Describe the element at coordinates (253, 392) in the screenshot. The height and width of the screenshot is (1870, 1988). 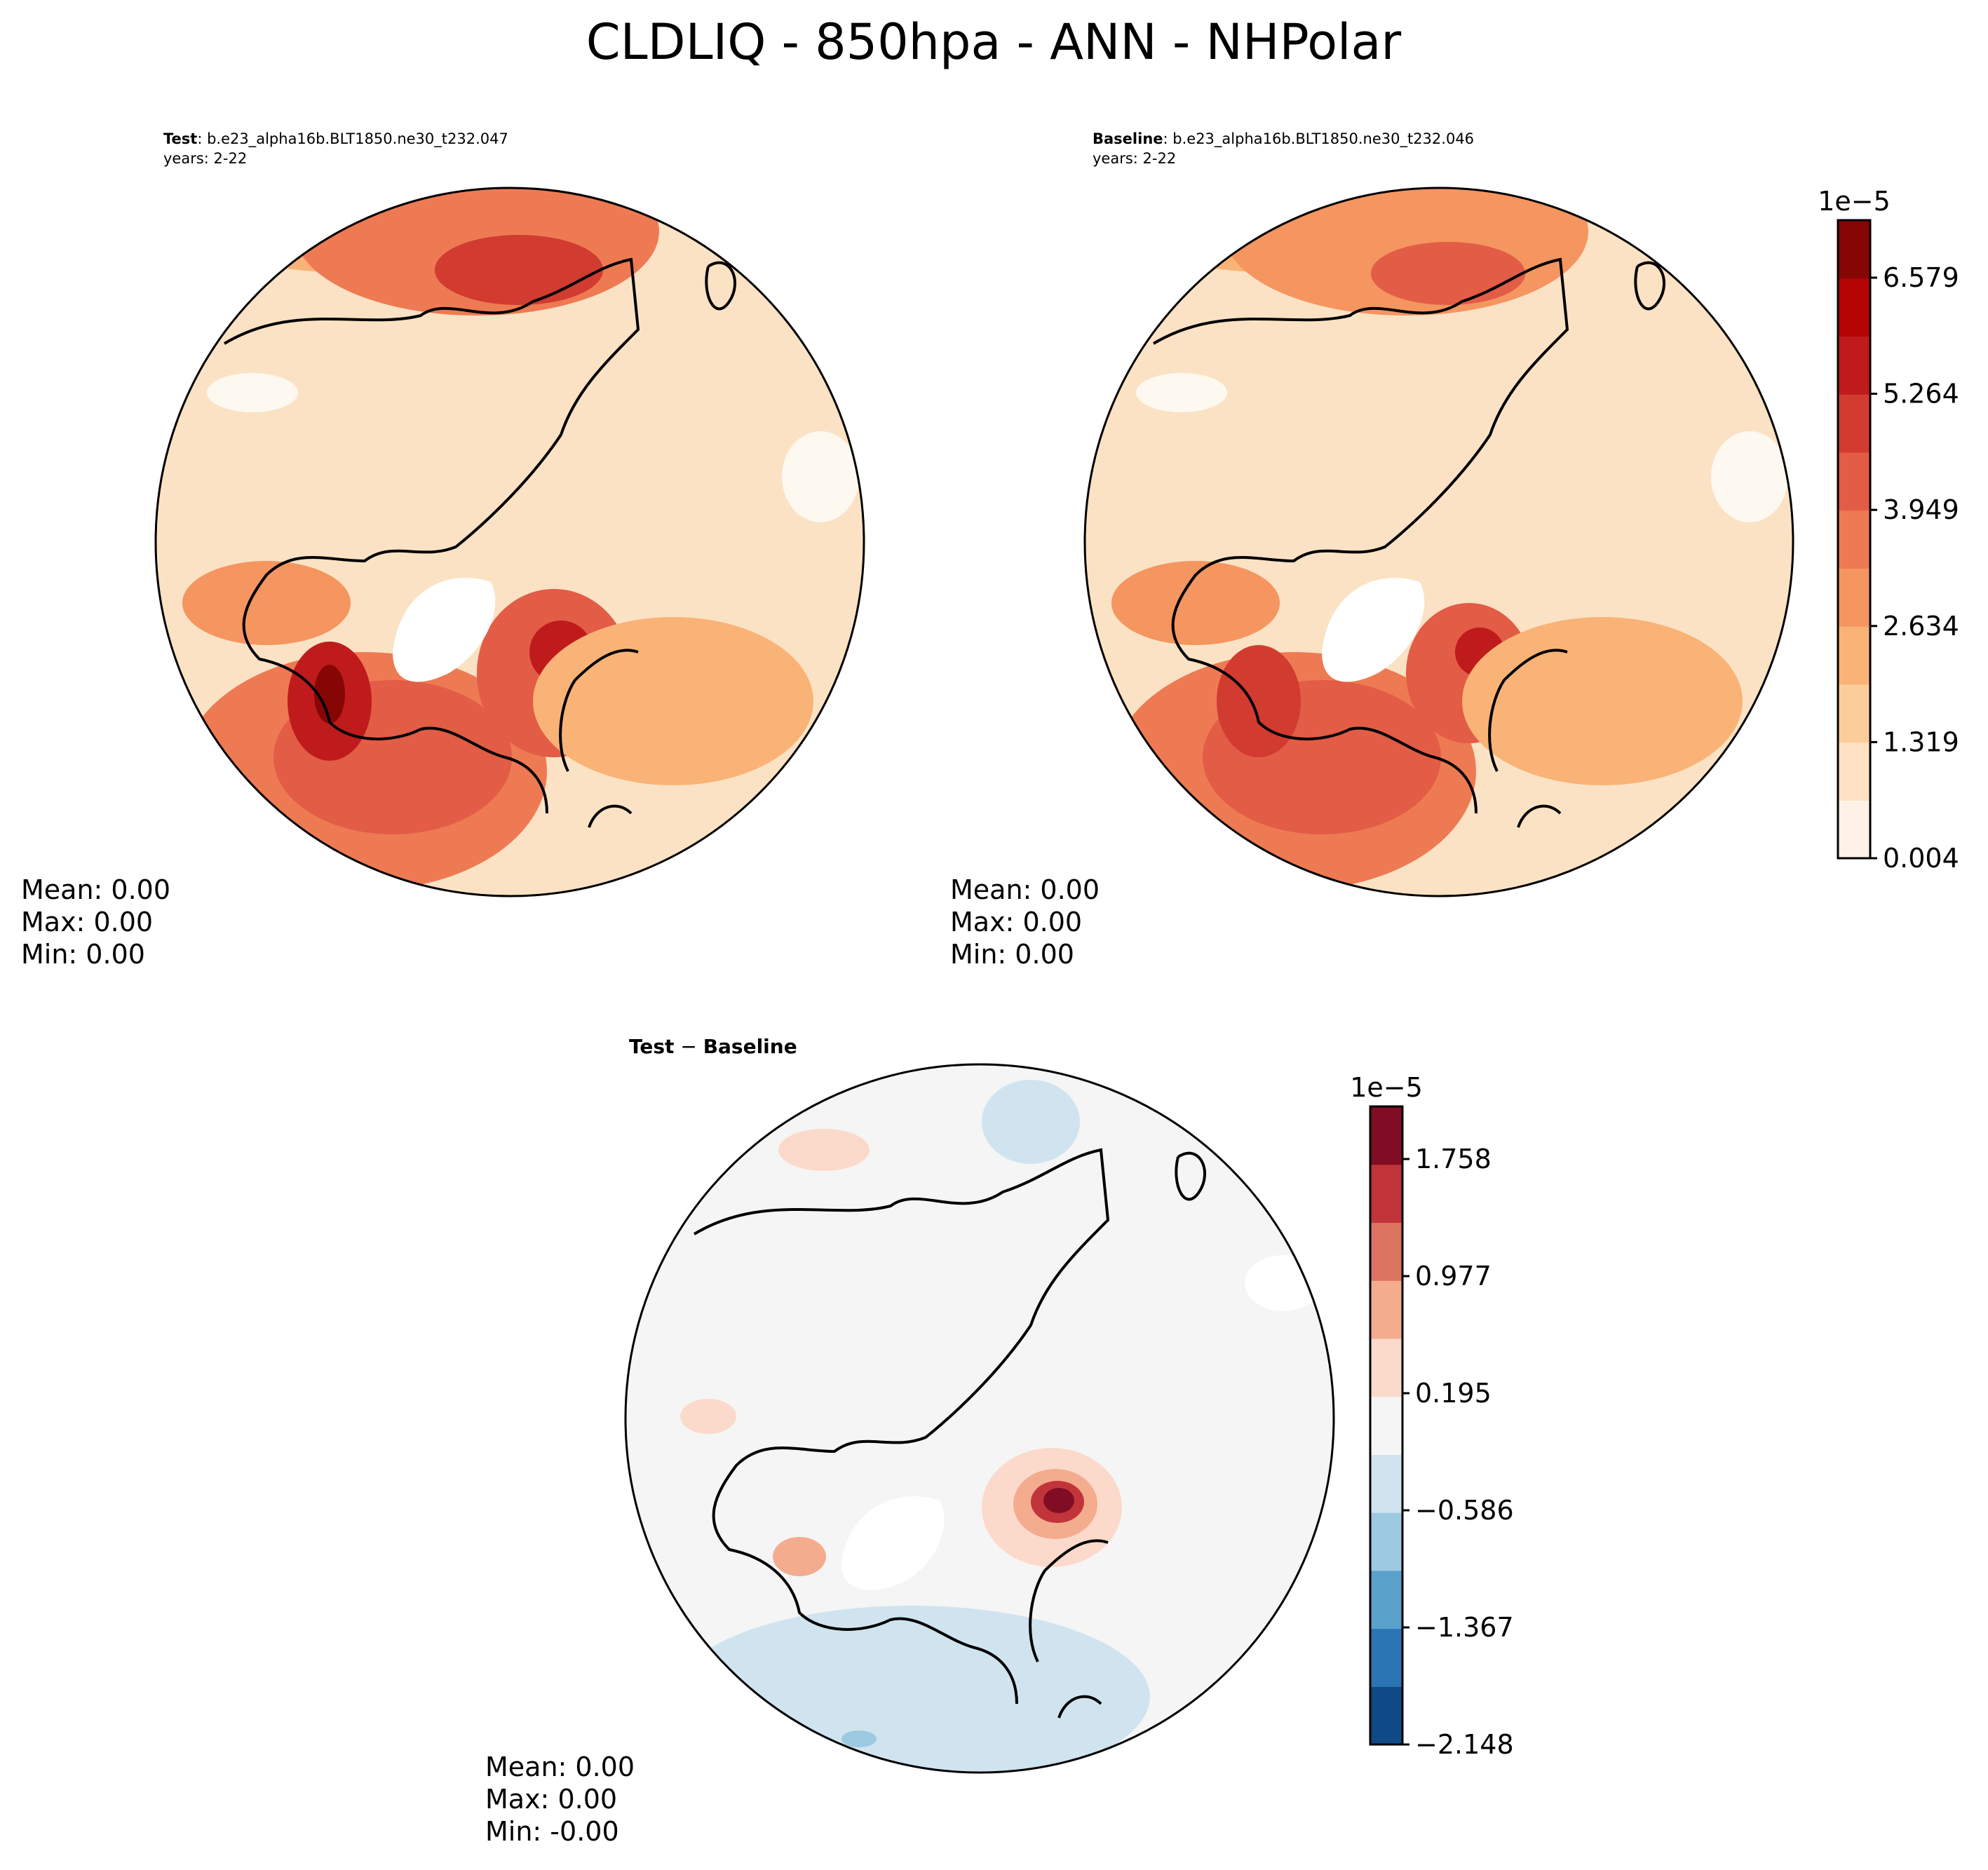
I see `map-test-field-alaska-low` at that location.